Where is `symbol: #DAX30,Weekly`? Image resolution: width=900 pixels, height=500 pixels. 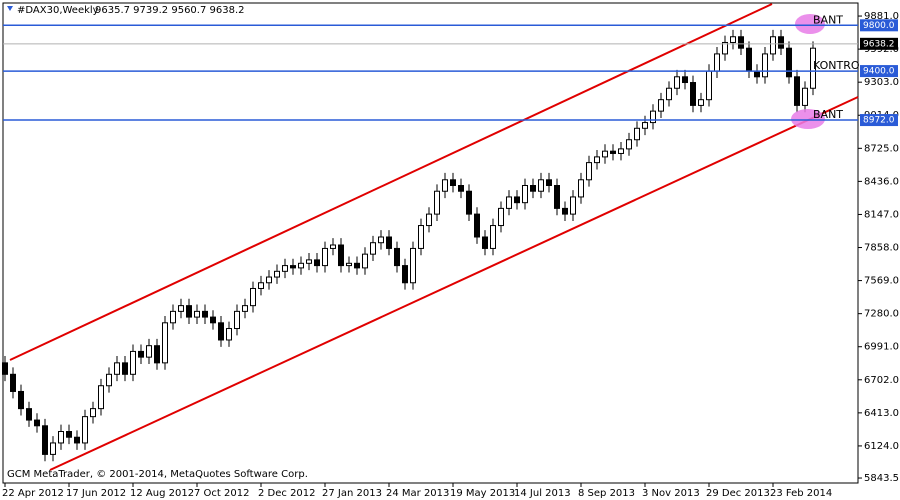 symbol: #DAX30,Weekly is located at coordinates (58, 10).